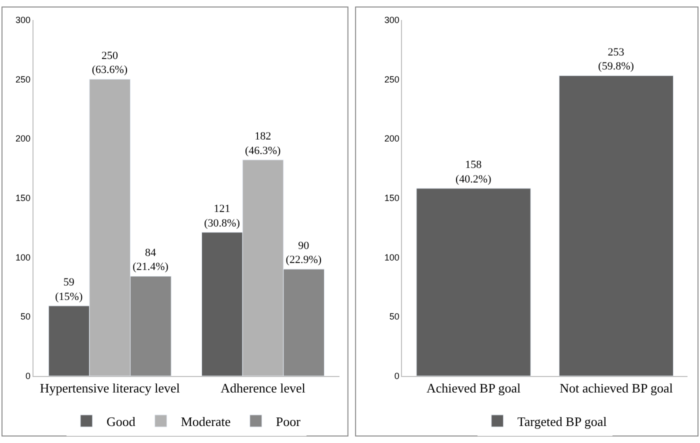  What do you see at coordinates (69, 289) in the screenshot?
I see `data-label: 59 (15%)` at bounding box center [69, 289].